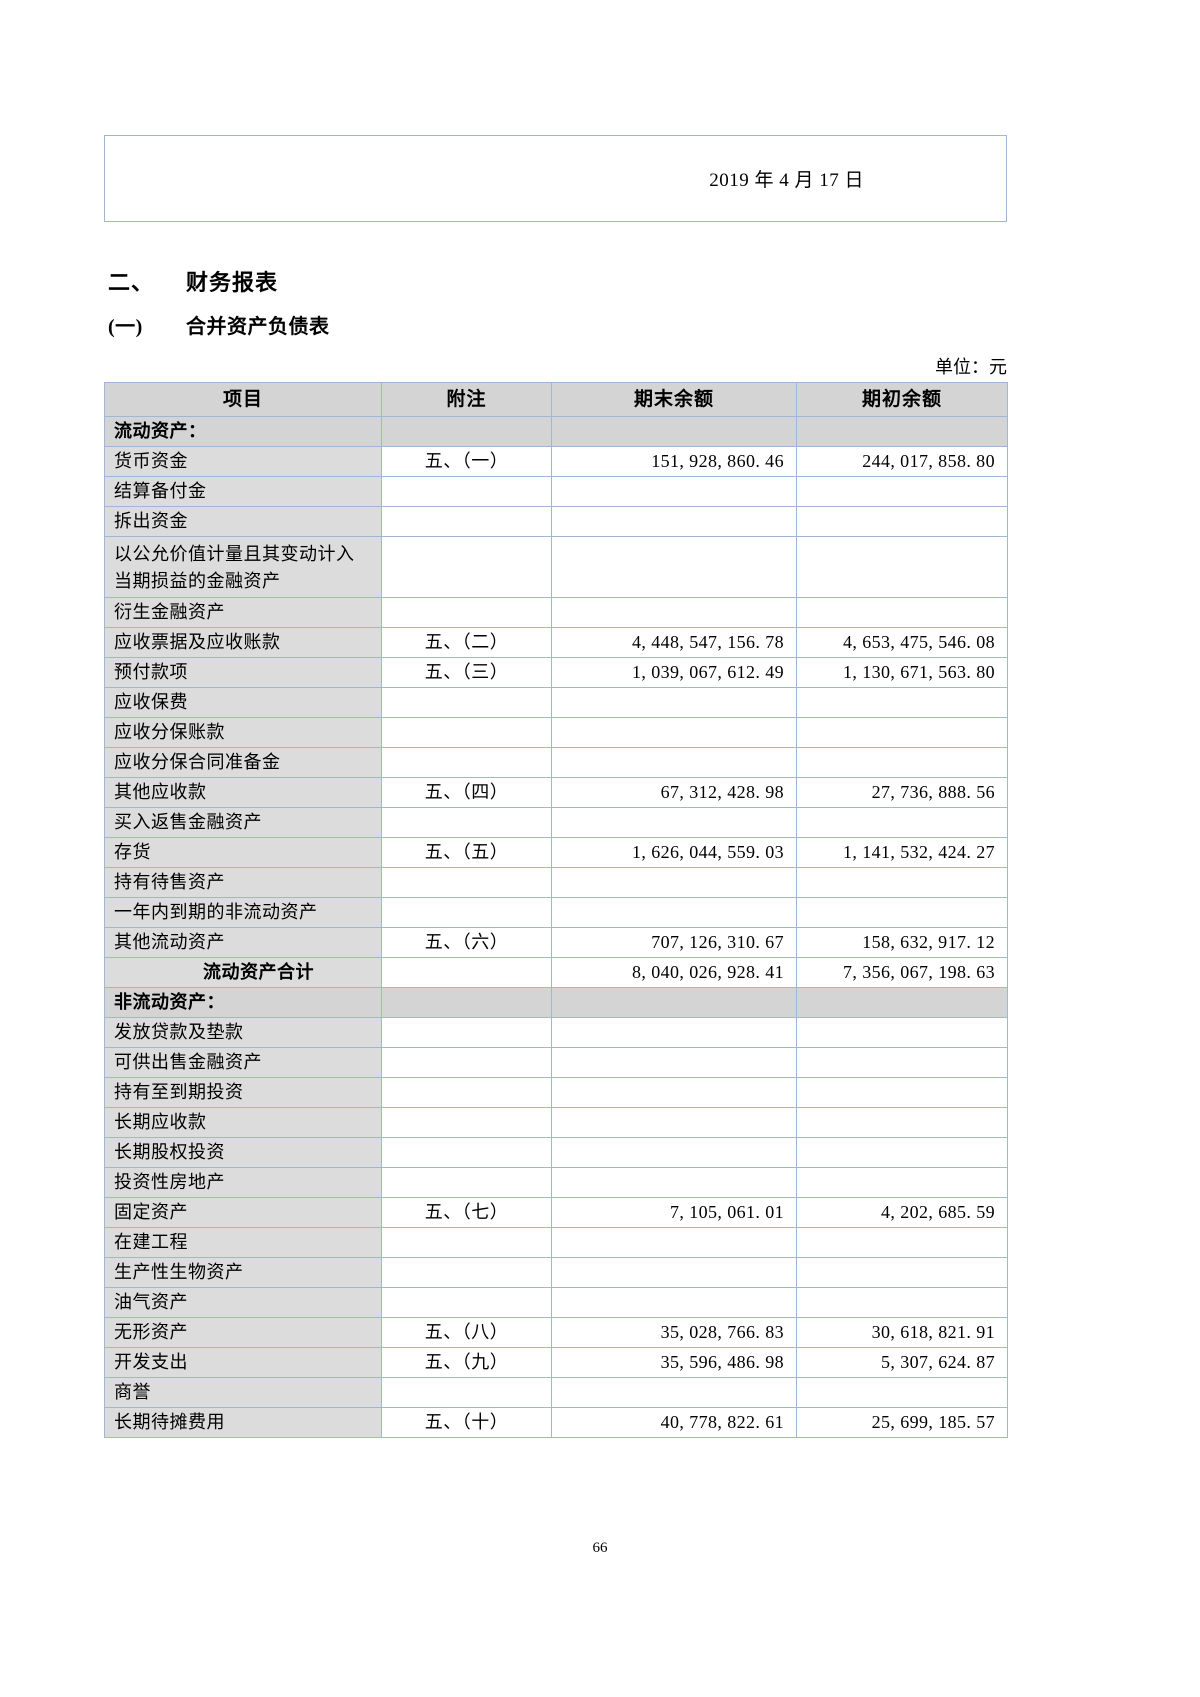 The image size is (1200, 1697). I want to click on row-item-label: 应收保费, so click(243, 702).